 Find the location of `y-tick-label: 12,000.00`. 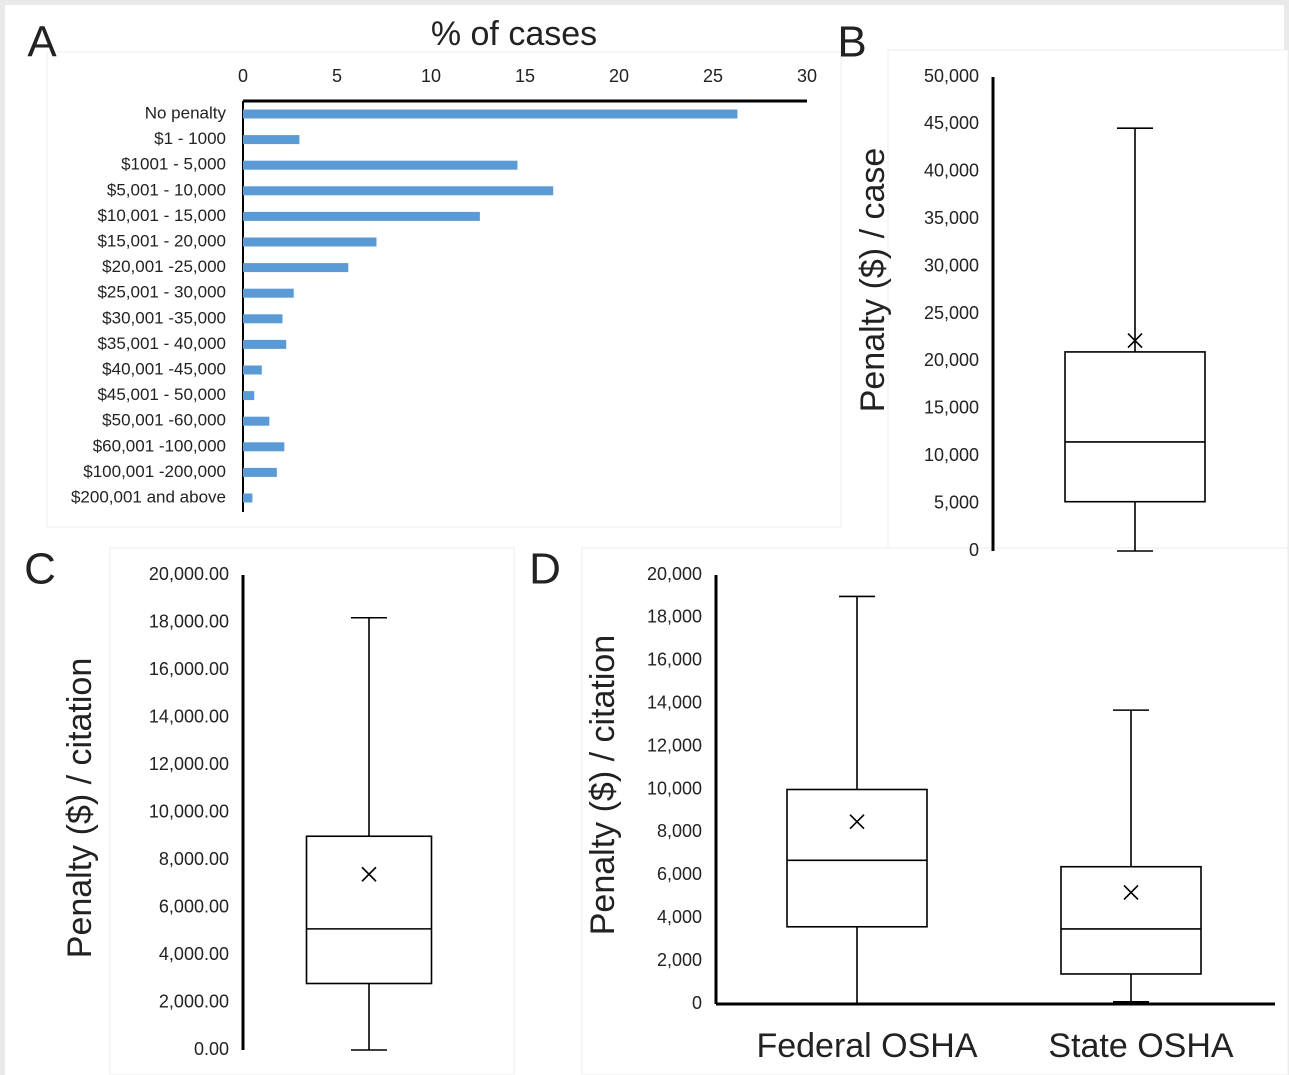

y-tick-label: 12,000.00 is located at coordinates (189, 764).